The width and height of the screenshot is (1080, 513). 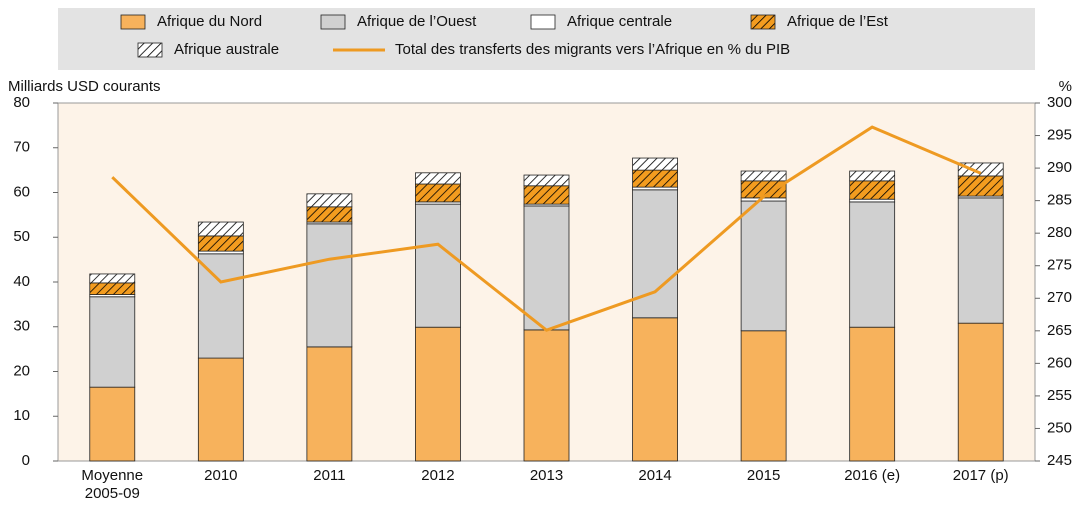 What do you see at coordinates (112, 484) in the screenshot?
I see `x-tick-label: Moyenne 2005-09` at bounding box center [112, 484].